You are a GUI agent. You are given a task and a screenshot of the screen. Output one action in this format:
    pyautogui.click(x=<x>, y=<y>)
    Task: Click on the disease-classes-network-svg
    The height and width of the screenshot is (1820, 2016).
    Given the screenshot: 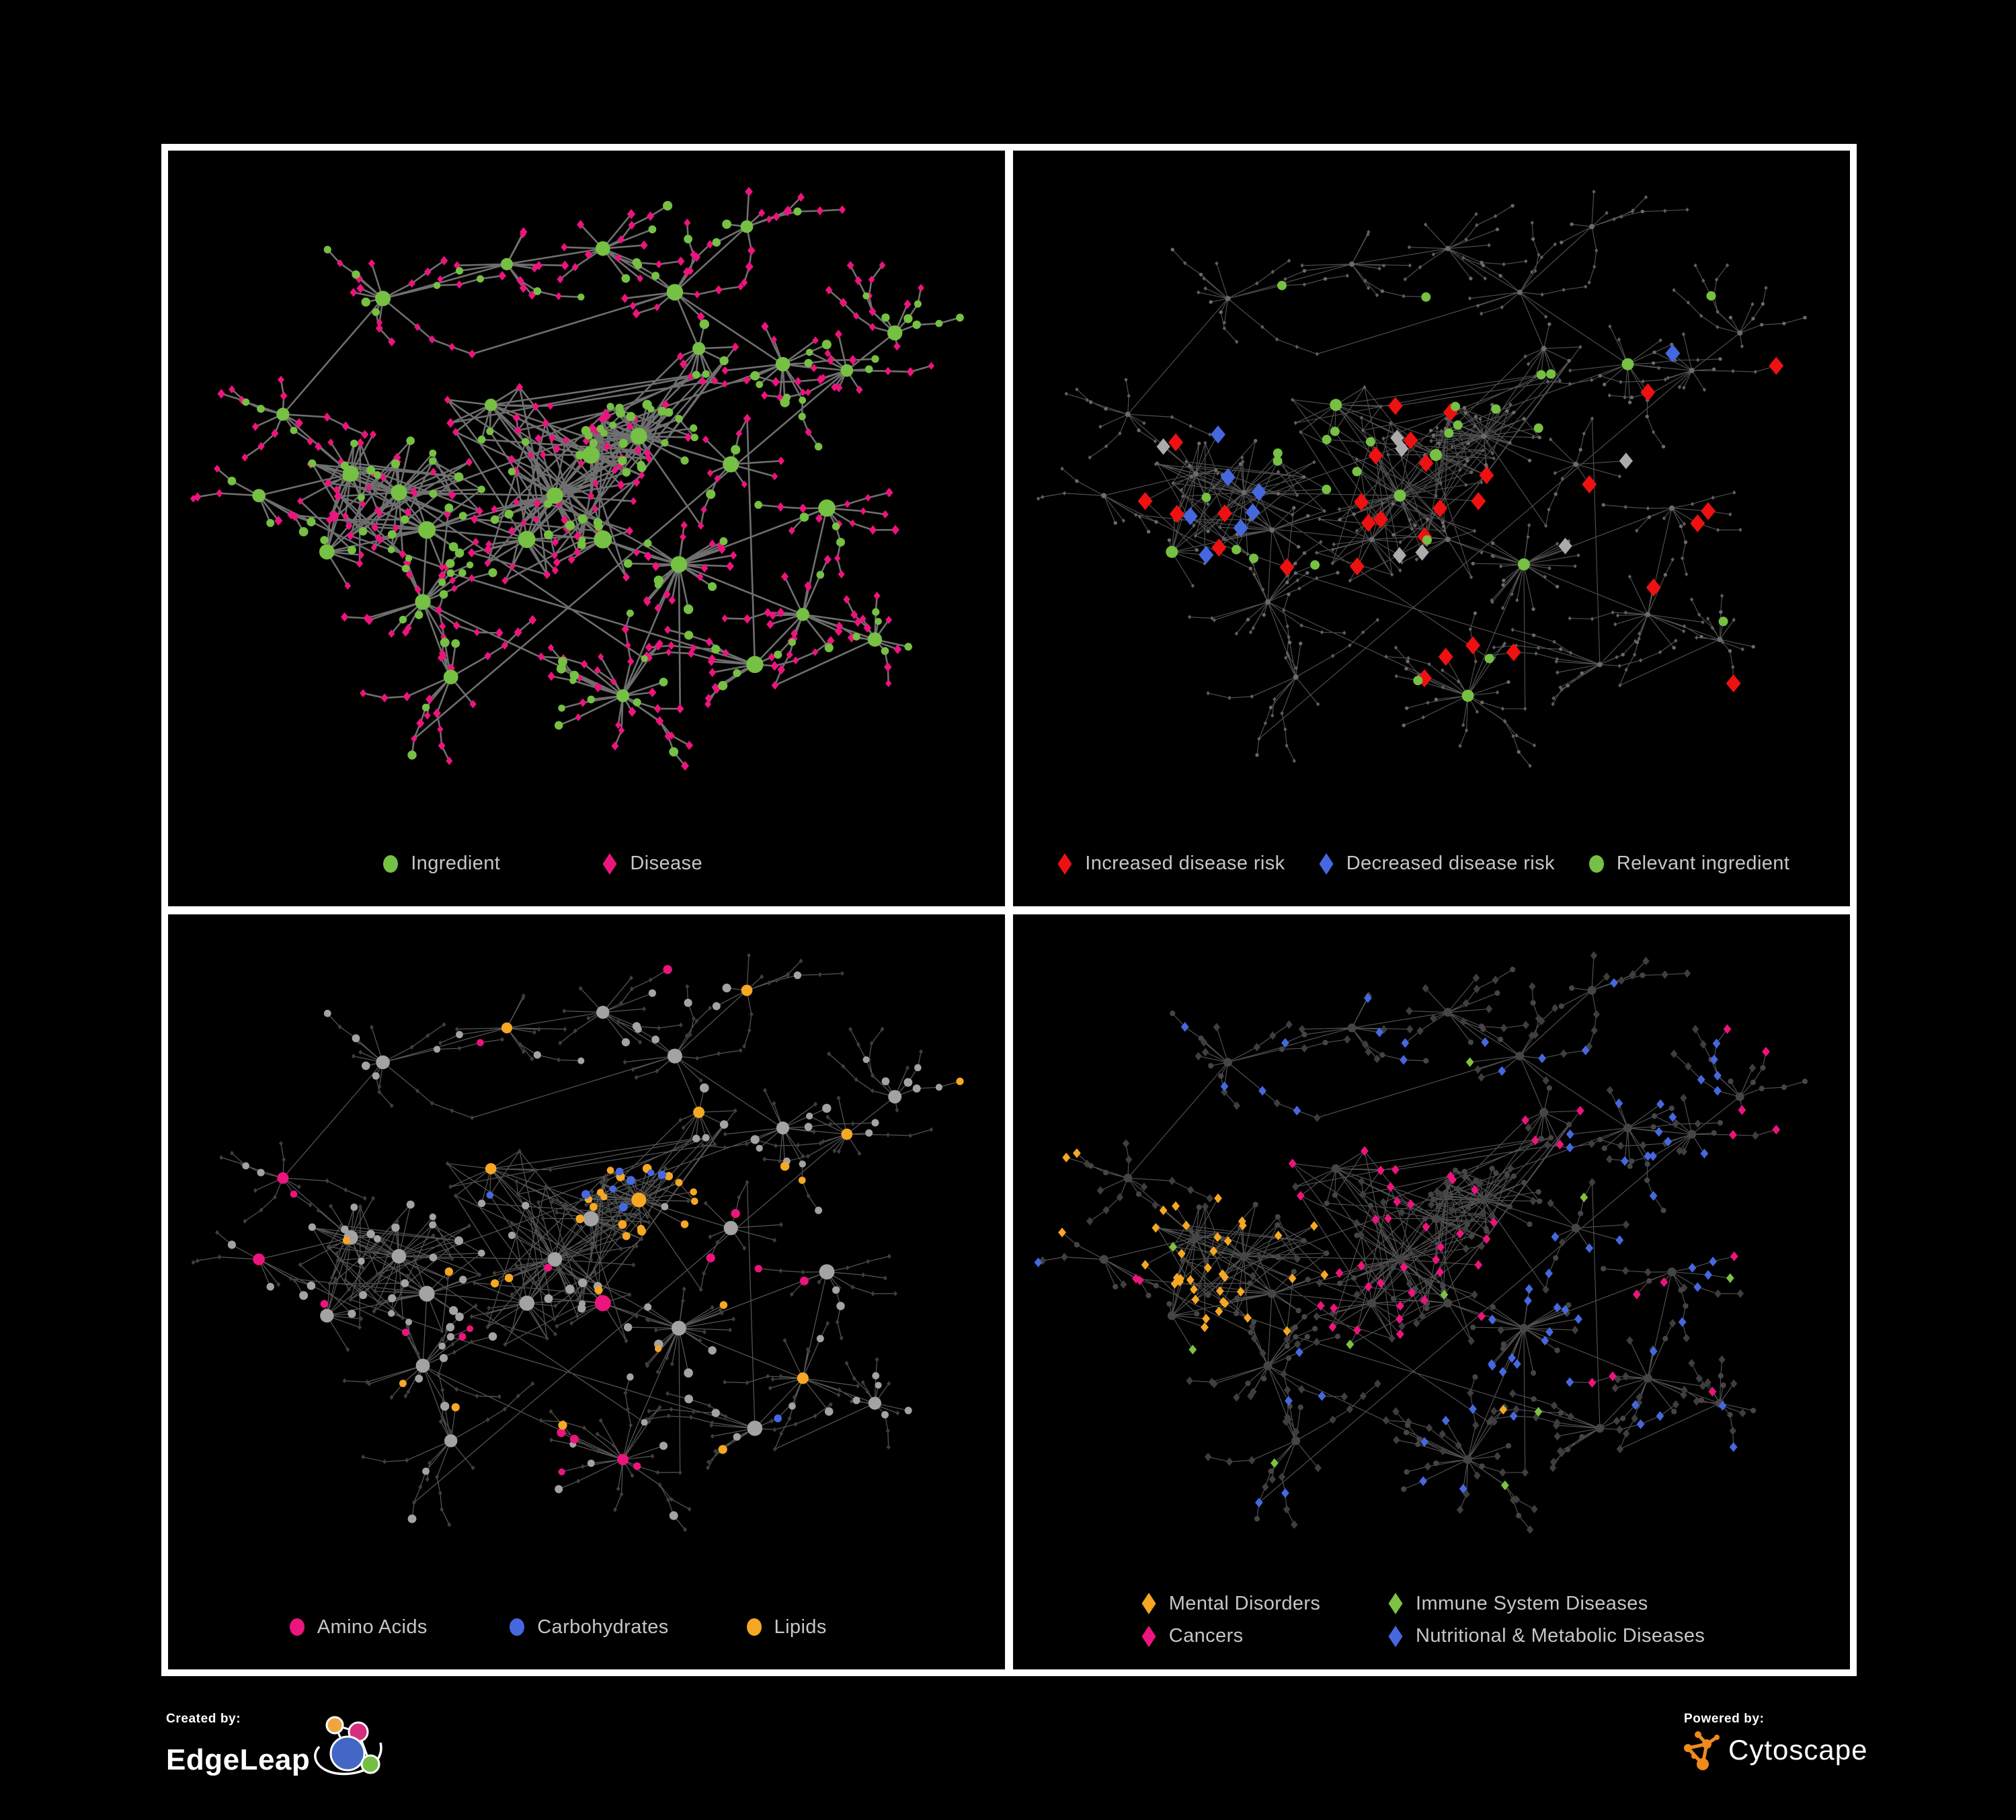 What is the action you would take?
    pyautogui.click(x=1421, y=1242)
    